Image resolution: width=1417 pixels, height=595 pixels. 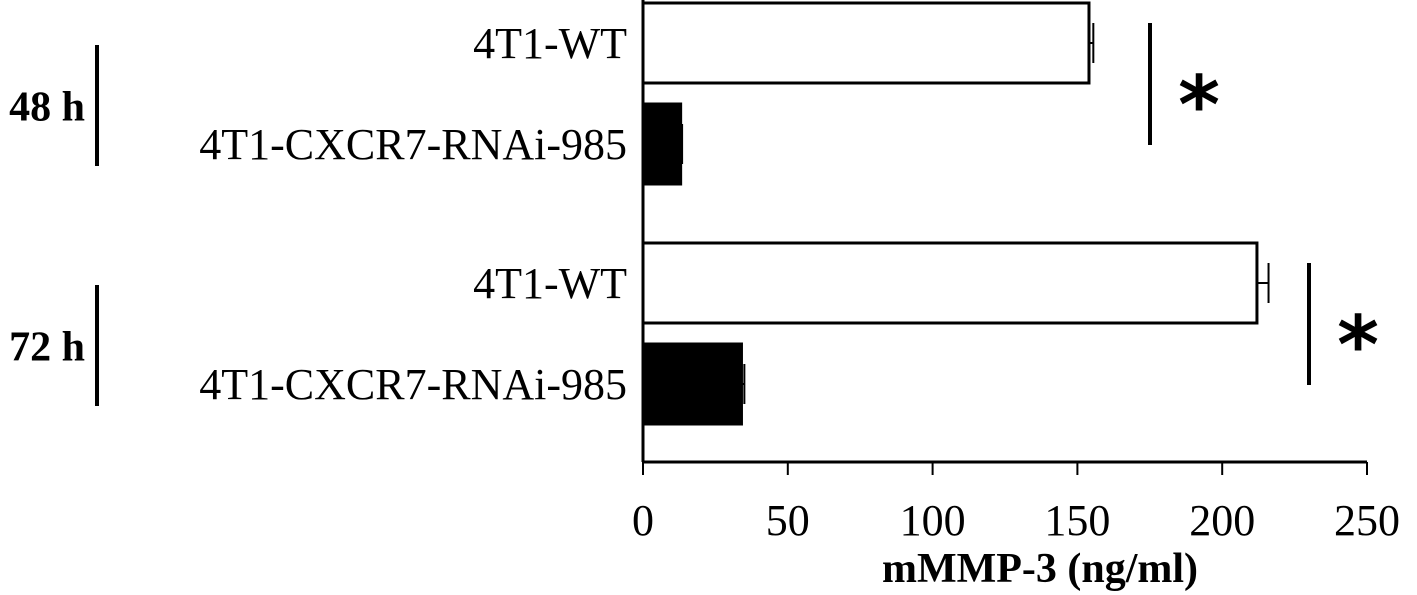 I want to click on x-tick-label: 50, so click(x=788, y=520).